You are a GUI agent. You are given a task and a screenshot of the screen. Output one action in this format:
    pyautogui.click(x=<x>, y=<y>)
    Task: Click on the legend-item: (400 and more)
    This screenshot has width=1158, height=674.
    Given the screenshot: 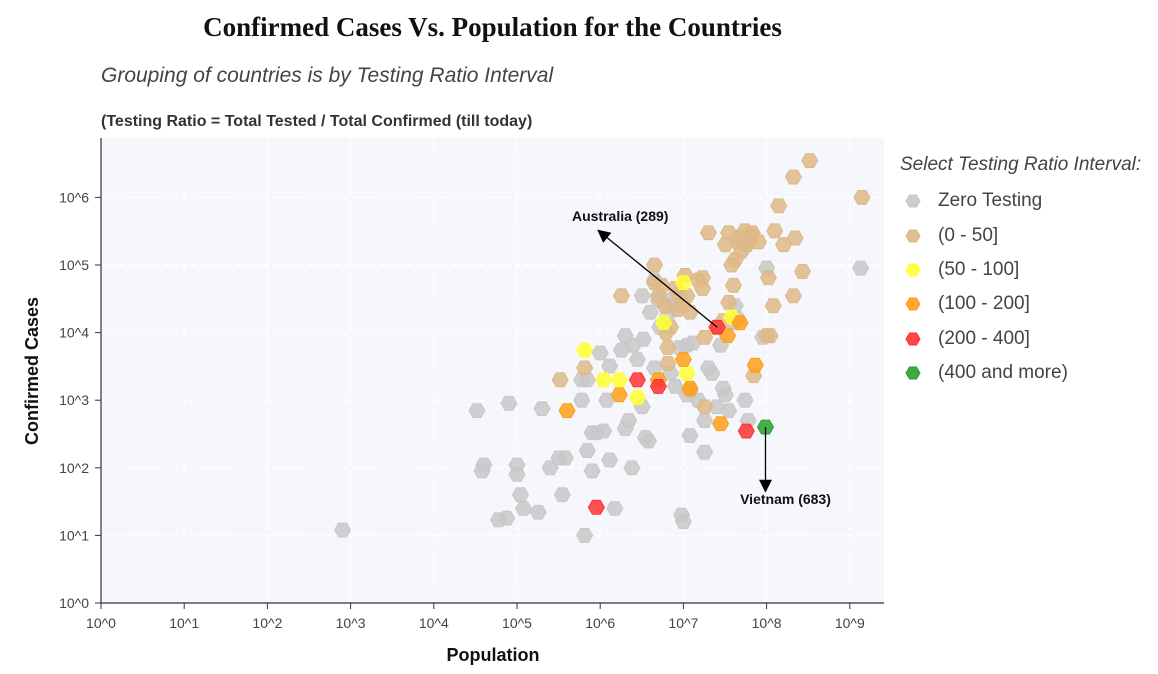 What is the action you would take?
    pyautogui.click(x=1020, y=373)
    